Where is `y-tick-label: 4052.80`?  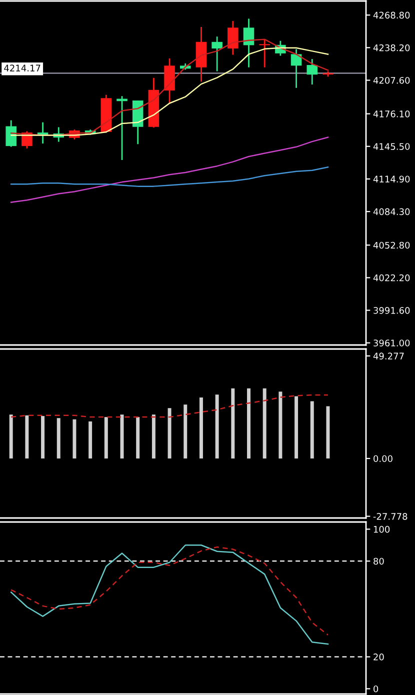
y-tick-label: 4052.80 is located at coordinates (391, 245).